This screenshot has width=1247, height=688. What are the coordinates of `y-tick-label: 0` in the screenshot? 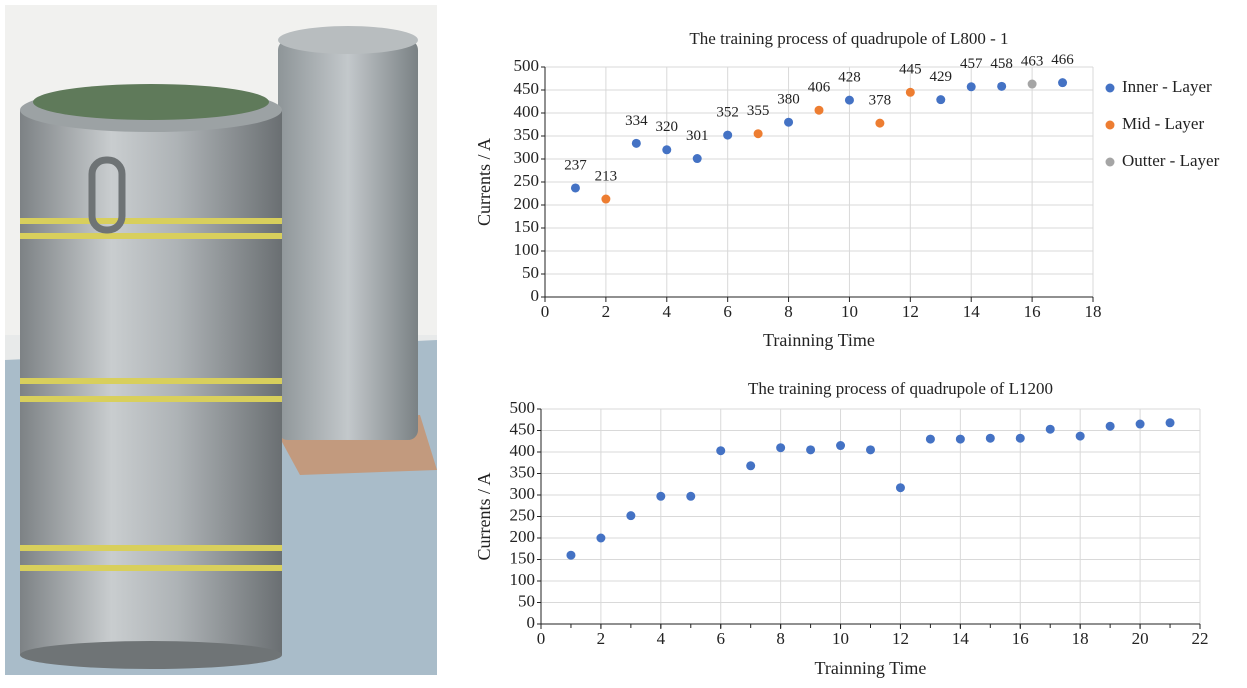 It's located at (535, 295).